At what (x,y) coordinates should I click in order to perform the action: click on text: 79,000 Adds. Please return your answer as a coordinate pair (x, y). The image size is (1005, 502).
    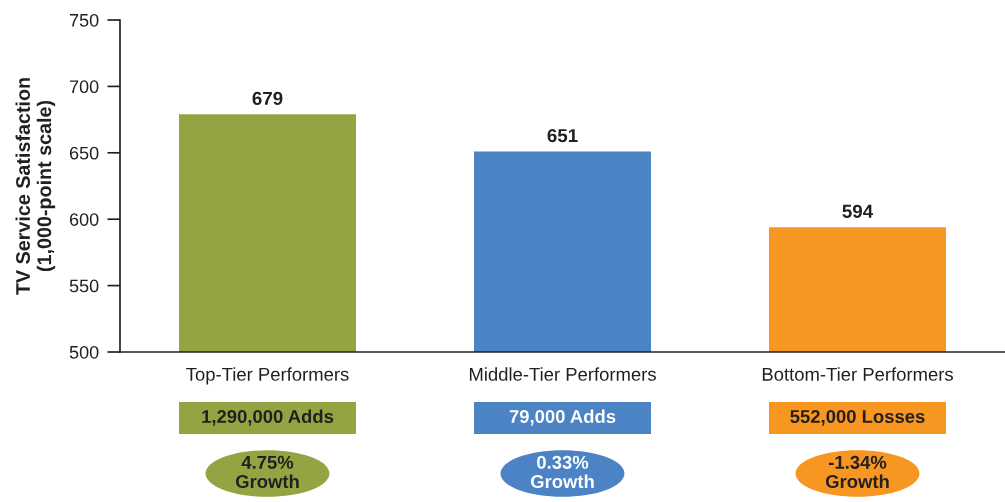
    Looking at the image, I should click on (562, 417).